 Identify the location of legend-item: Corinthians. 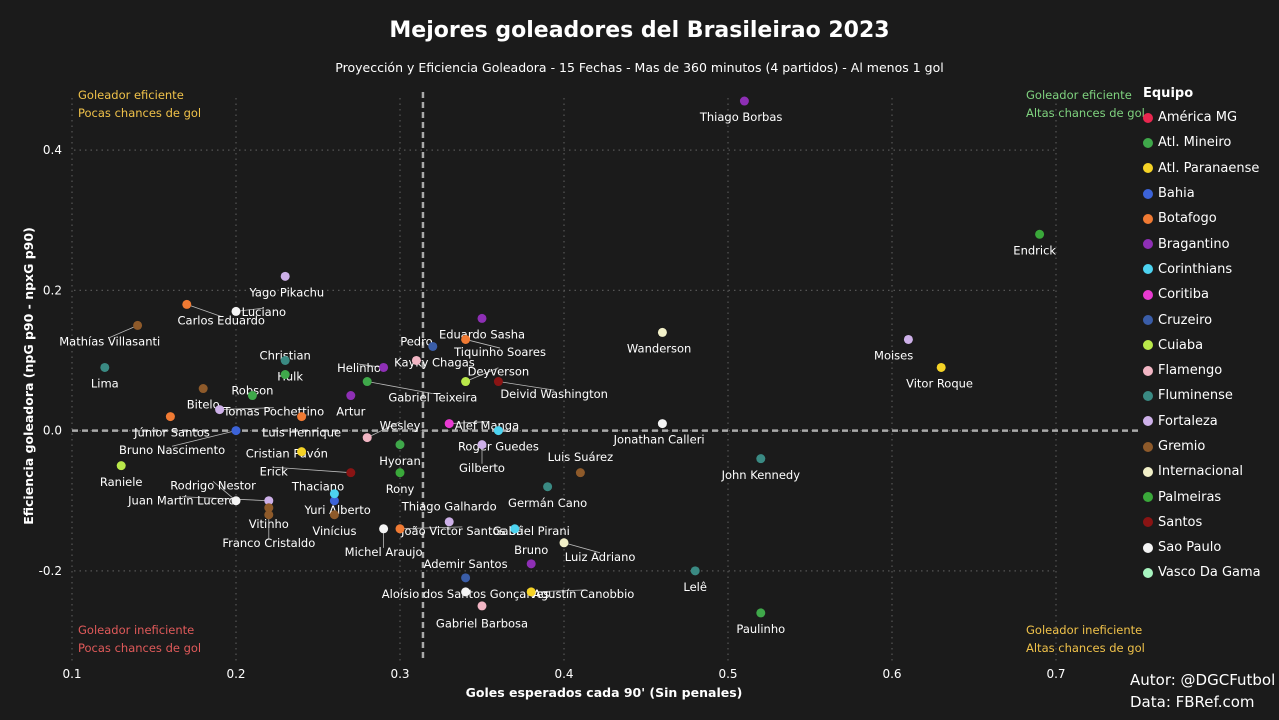
(1202, 269).